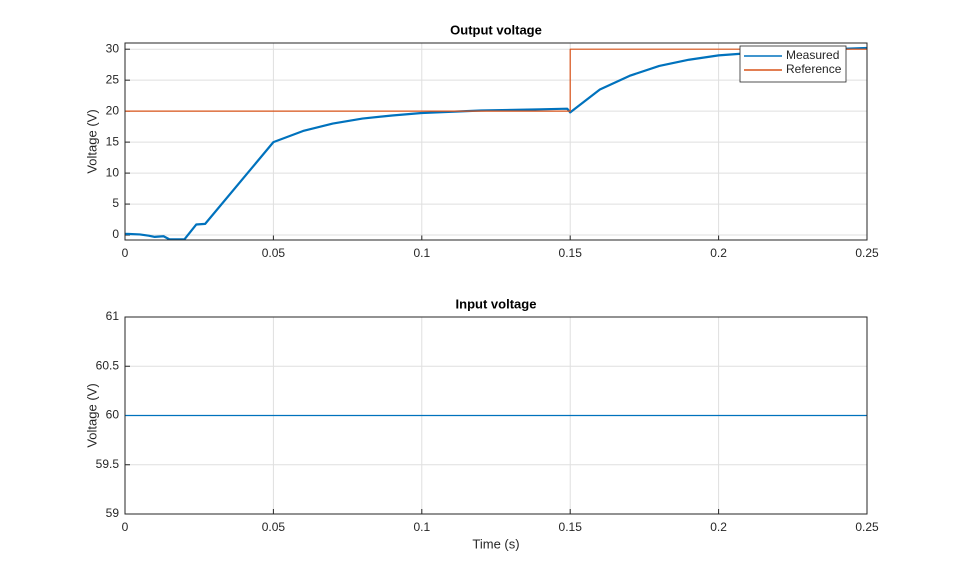 Image resolution: width=959 pixels, height=577 pixels. What do you see at coordinates (115, 203) in the screenshot?
I see `y-tick-label: 5` at bounding box center [115, 203].